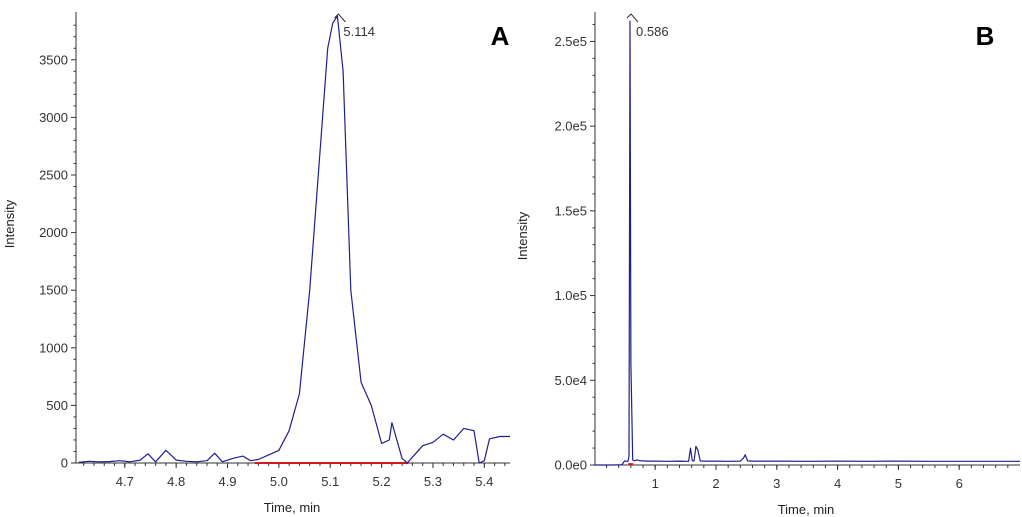  Describe the element at coordinates (330, 481) in the screenshot. I see `x-tick-label-a: 5.1` at that location.